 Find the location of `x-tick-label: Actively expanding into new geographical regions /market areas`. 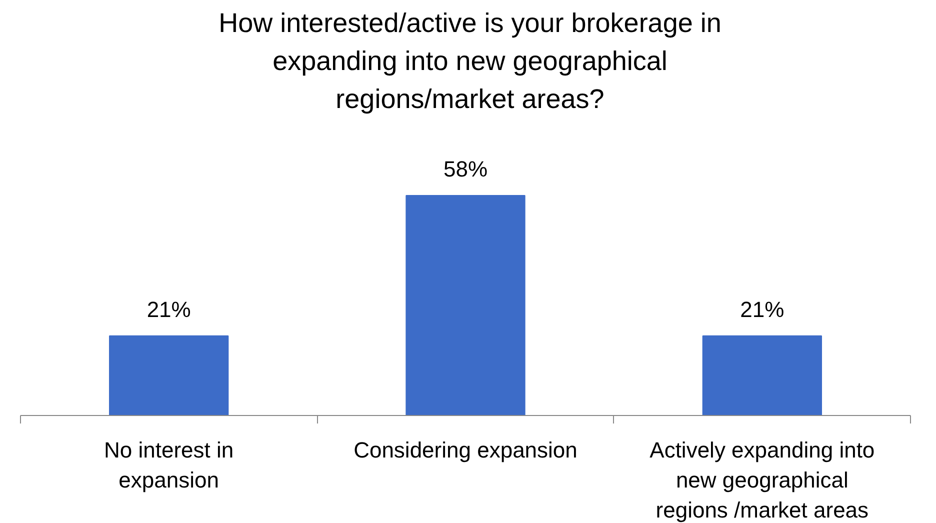

x-tick-label: Actively expanding into new geographical regions /market areas is located at coordinates (762, 480).